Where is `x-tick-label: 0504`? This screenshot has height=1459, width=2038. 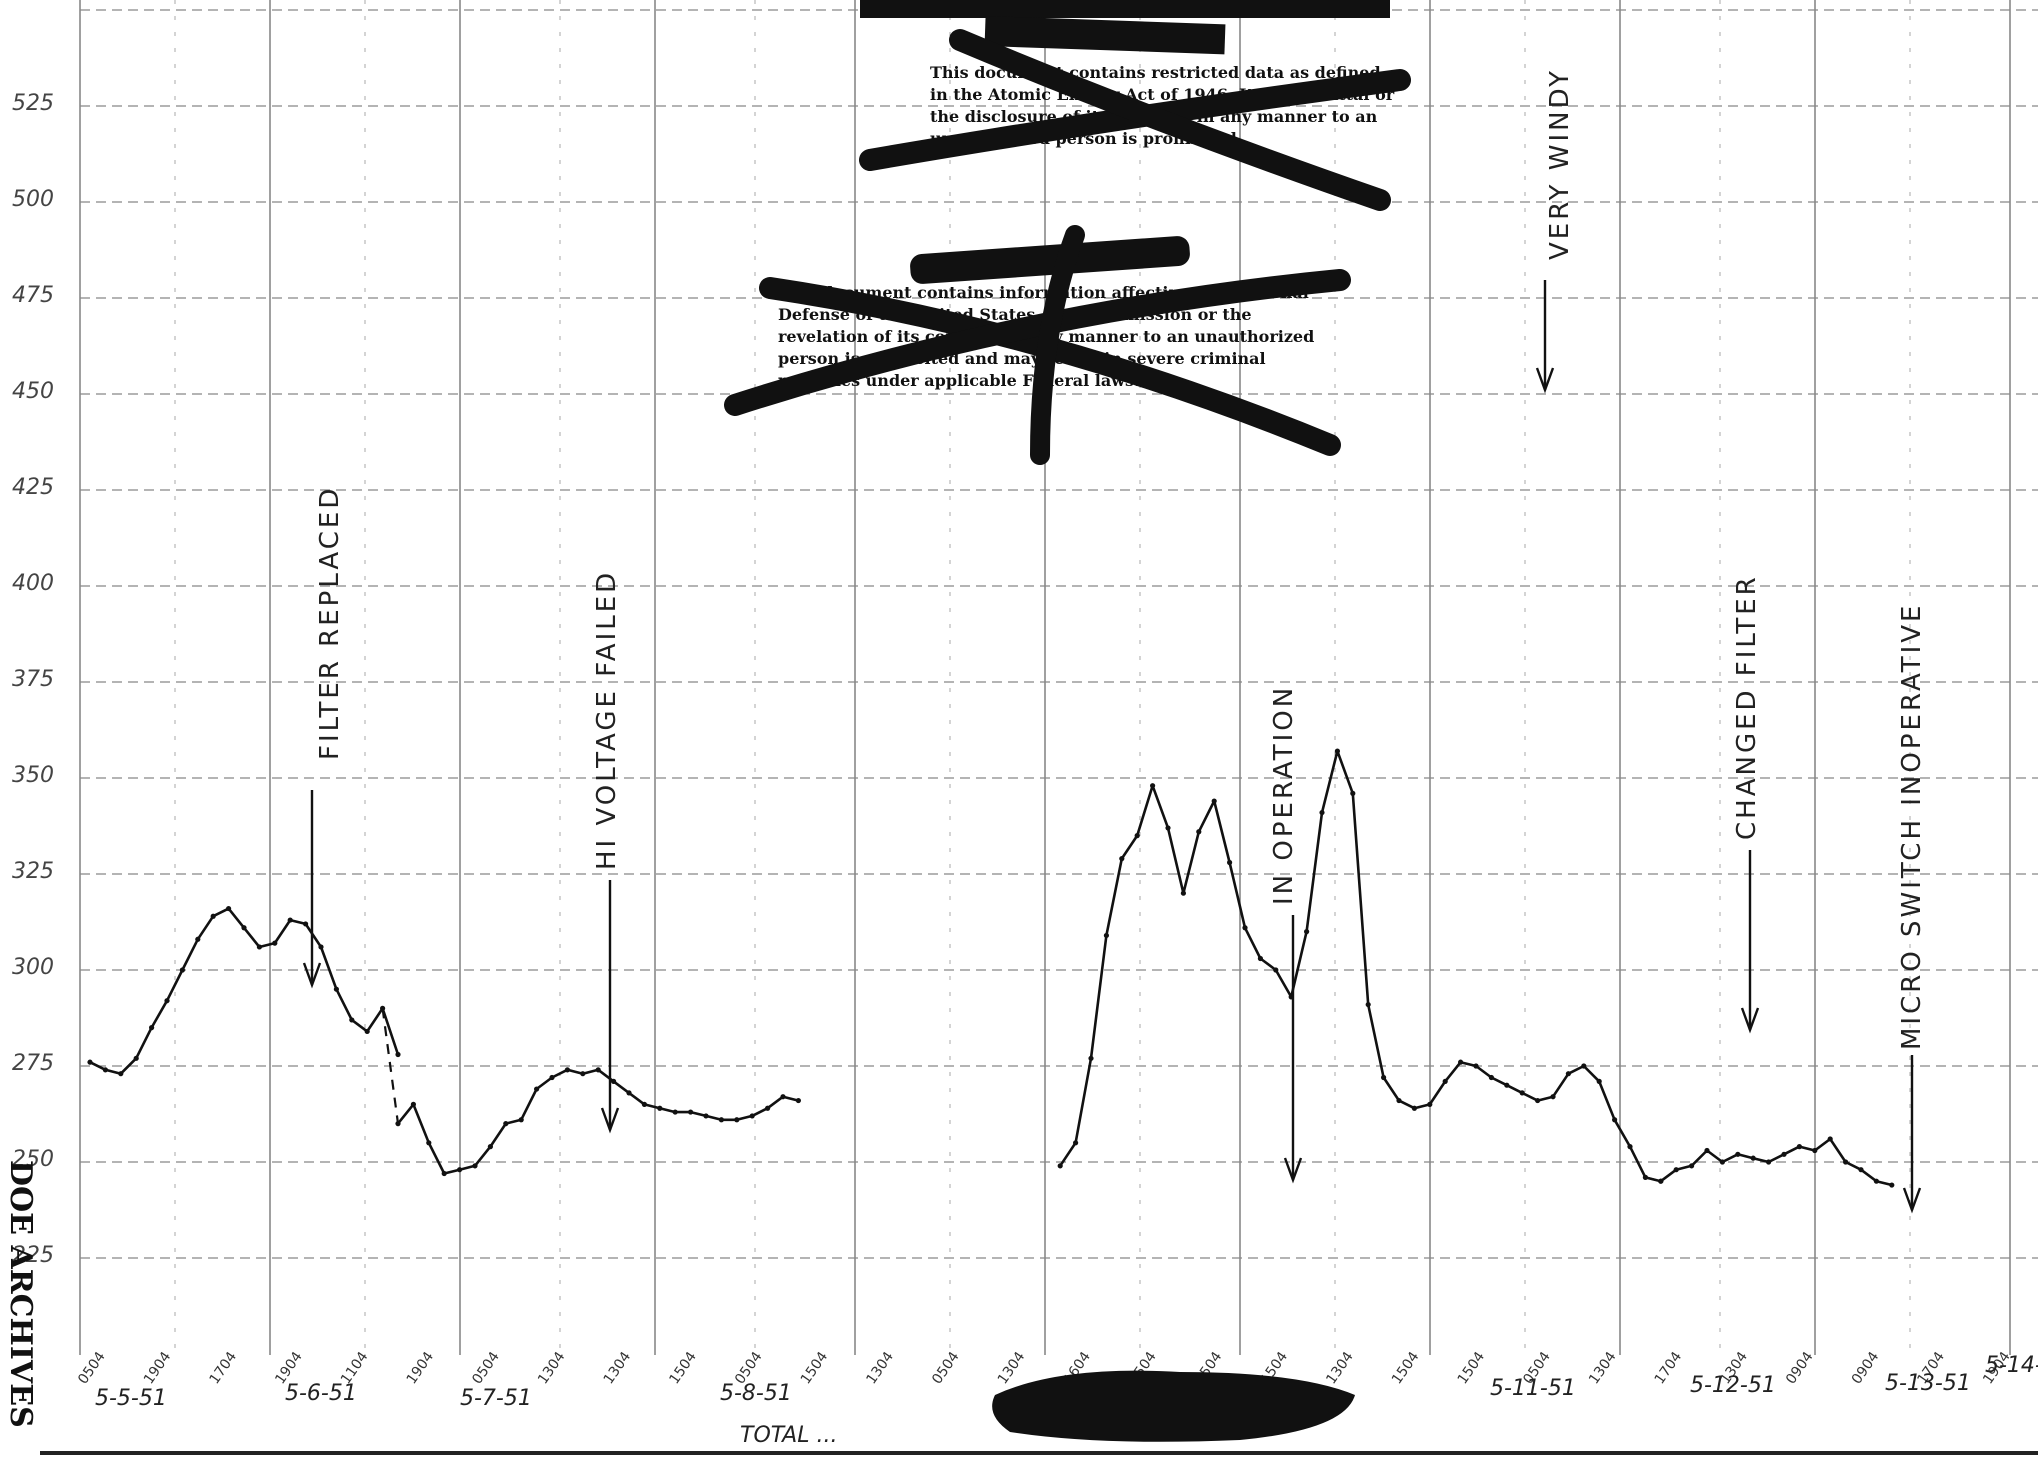
x-tick-label: 0504 is located at coordinates (946, 1368).